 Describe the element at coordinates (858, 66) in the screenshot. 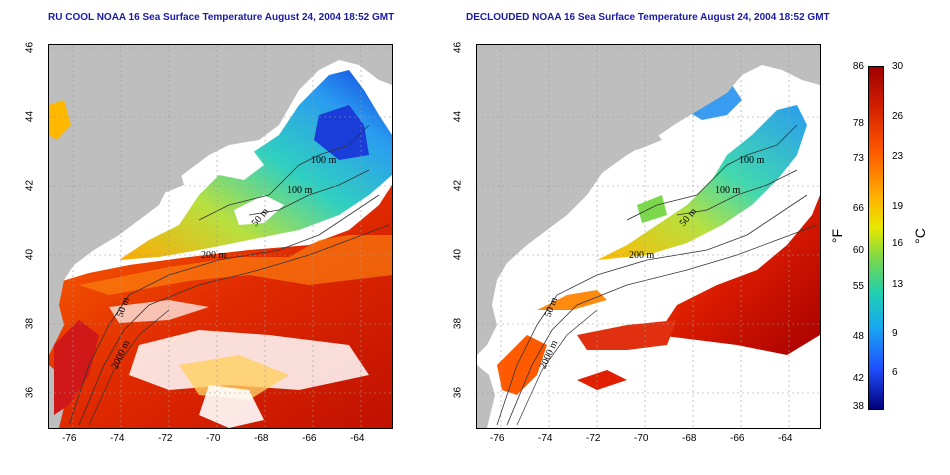

I see `fahrenheit-tick: 86` at that location.